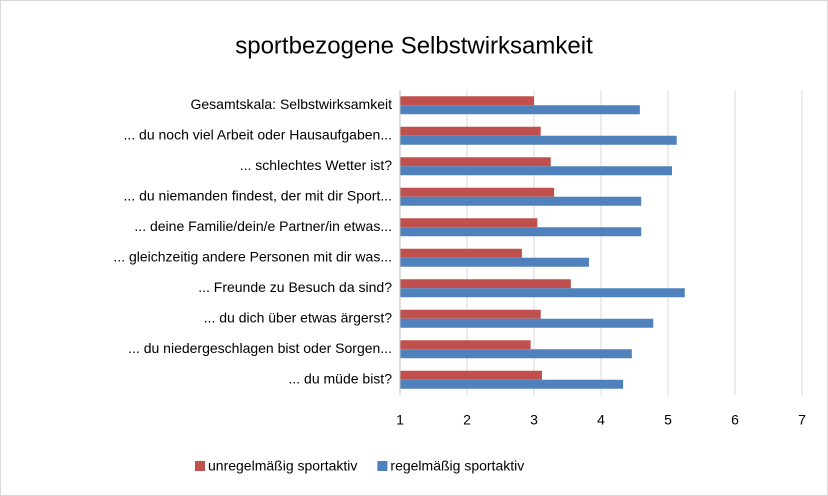 Image resolution: width=828 pixels, height=496 pixels. What do you see at coordinates (534, 420) in the screenshot?
I see `x-tick-label: 3` at bounding box center [534, 420].